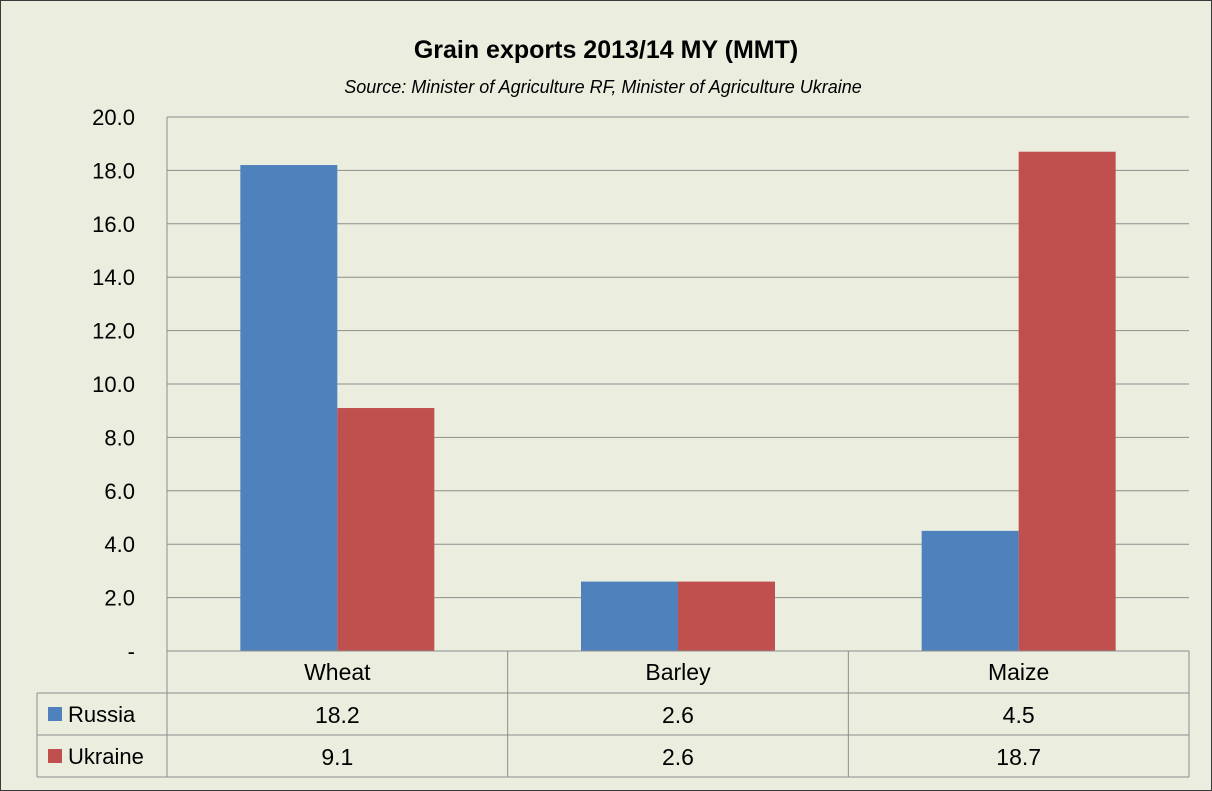 This screenshot has width=1212, height=791. I want to click on bar-ukraine-wheat, so click(386, 529).